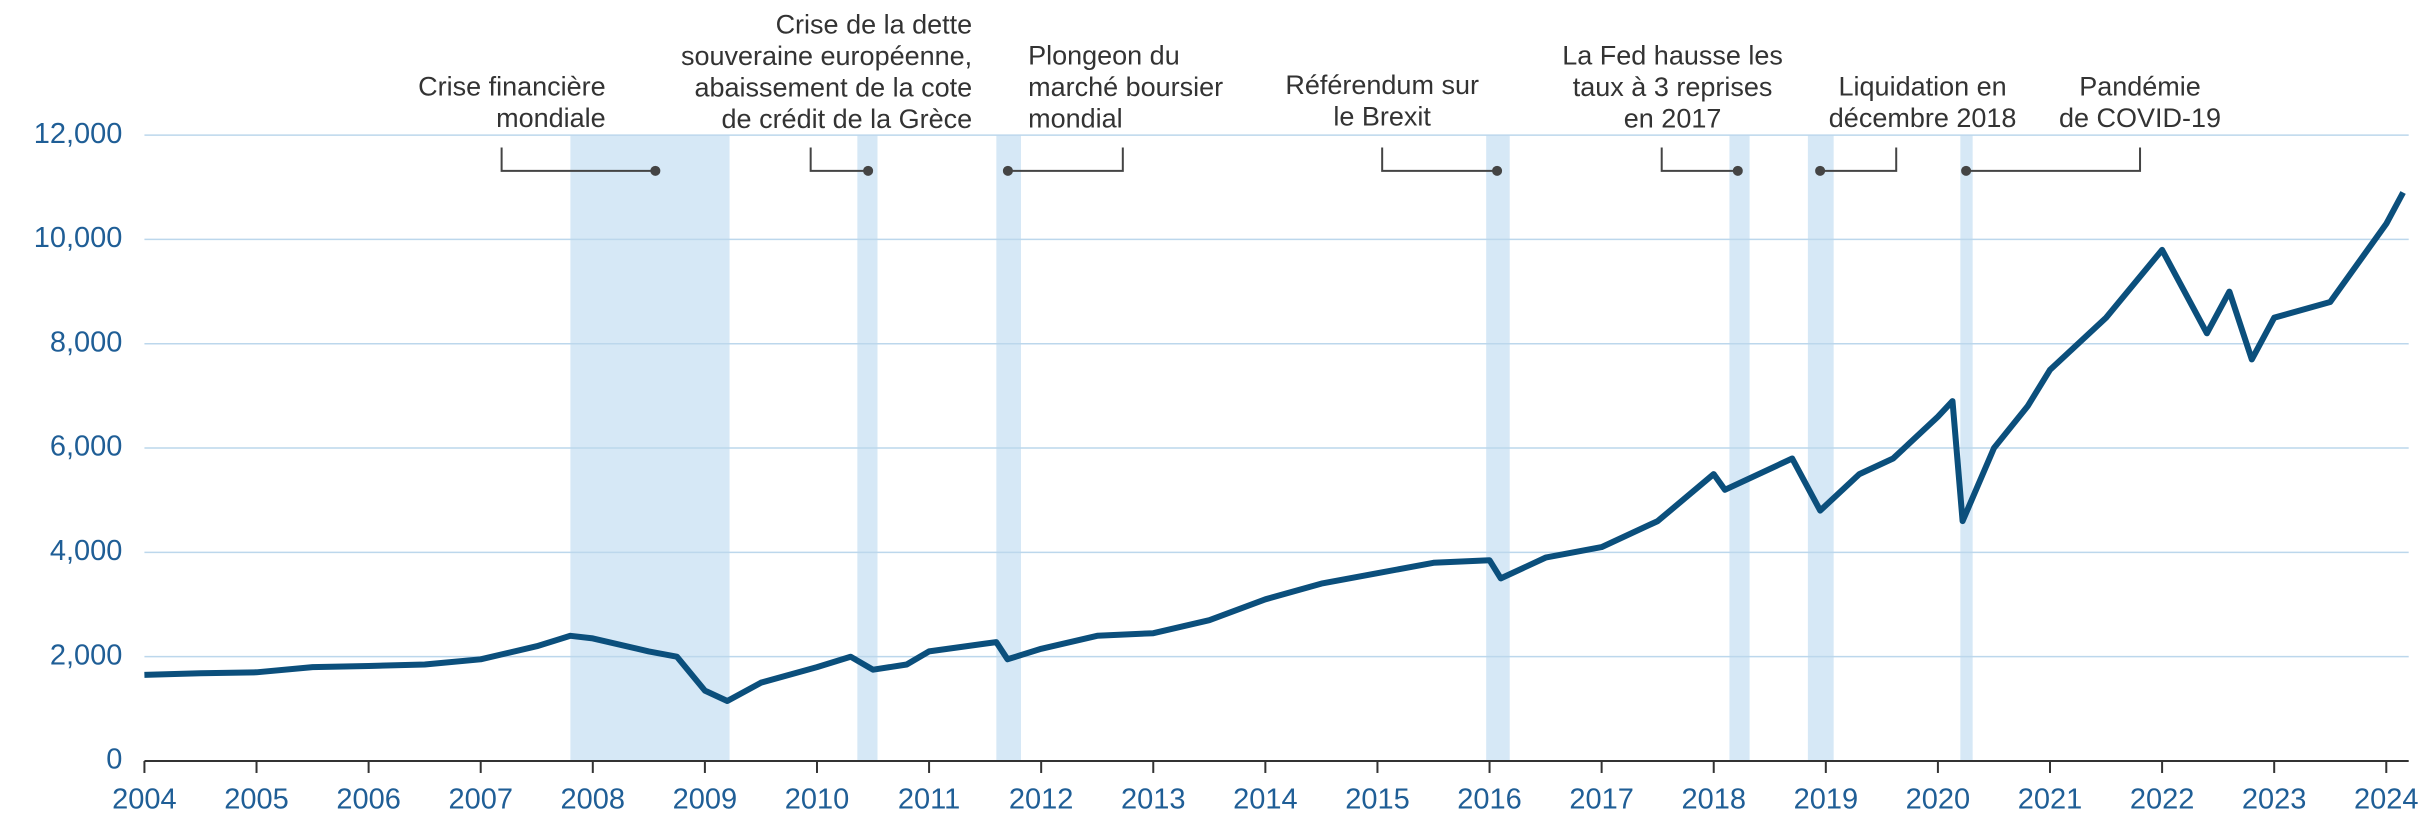 This screenshot has height=813, width=2435. Describe the element at coordinates (1489, 798) in the screenshot. I see `x-tick-label: 2016` at that location.